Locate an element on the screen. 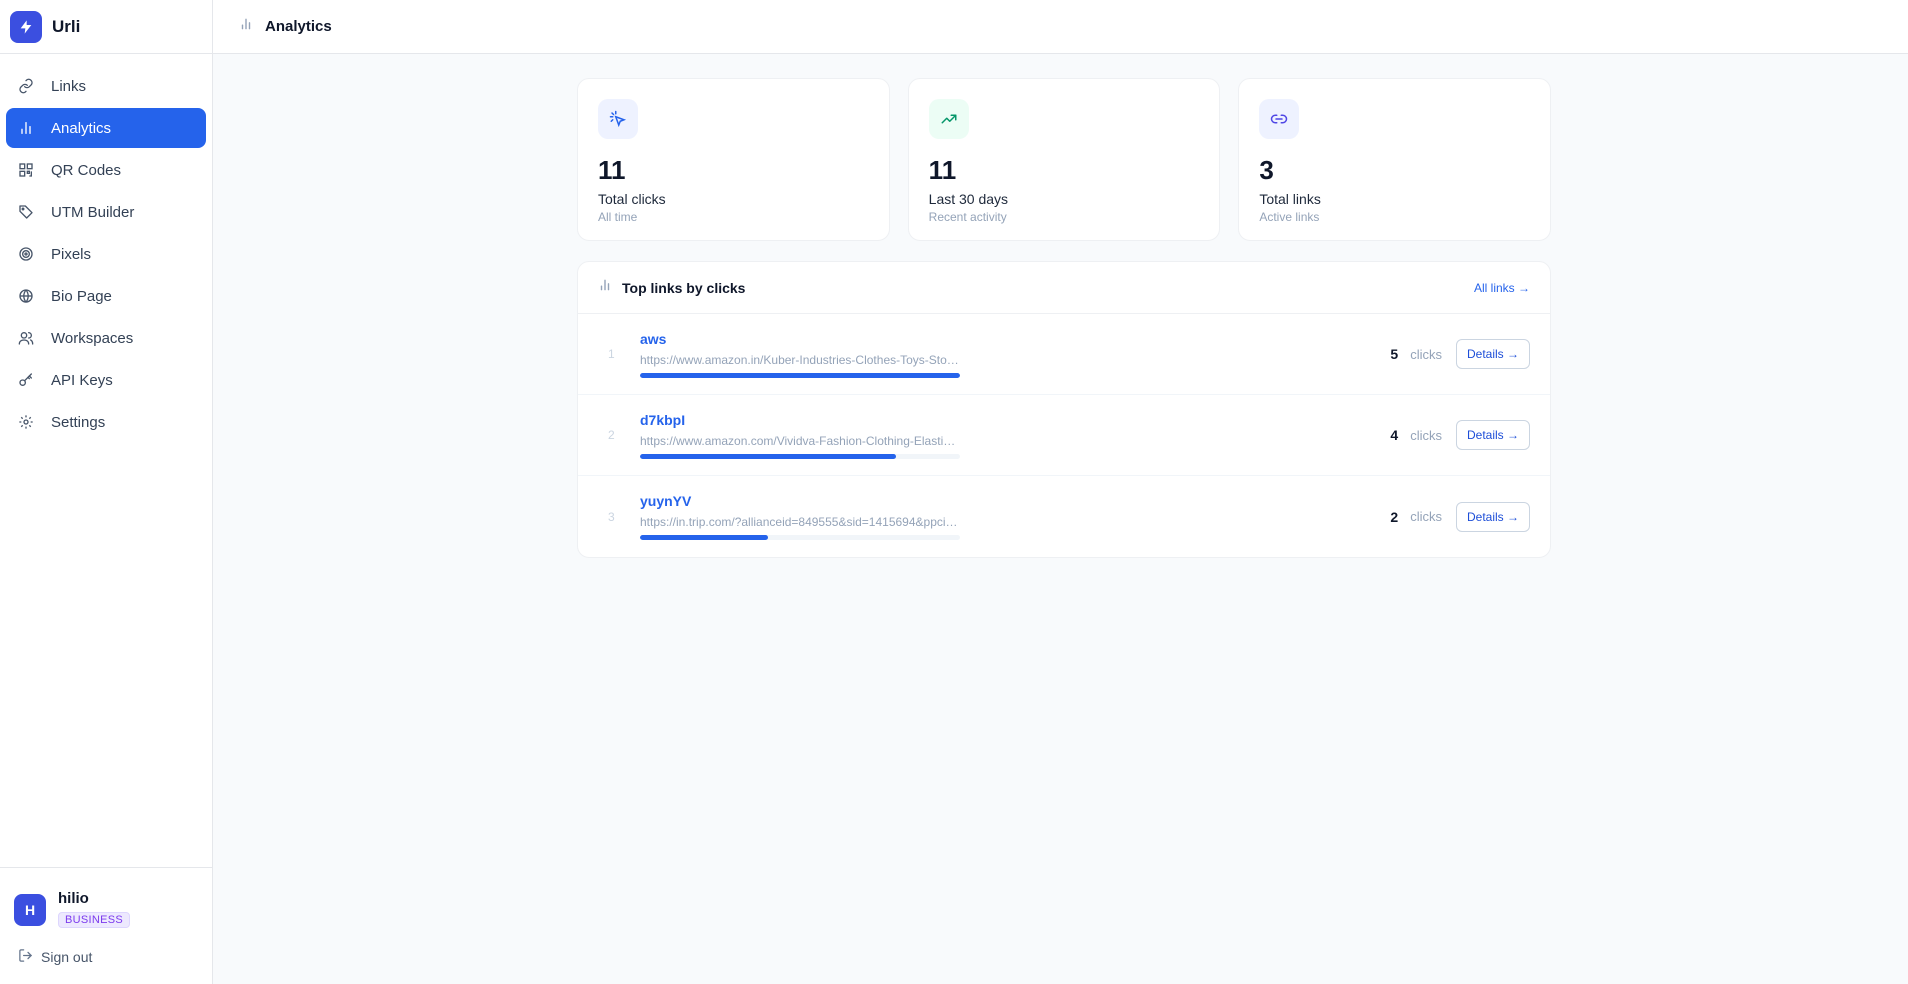 The width and height of the screenshot is (1908, 984). sidebar-item-settings: Settings is located at coordinates (106, 422).